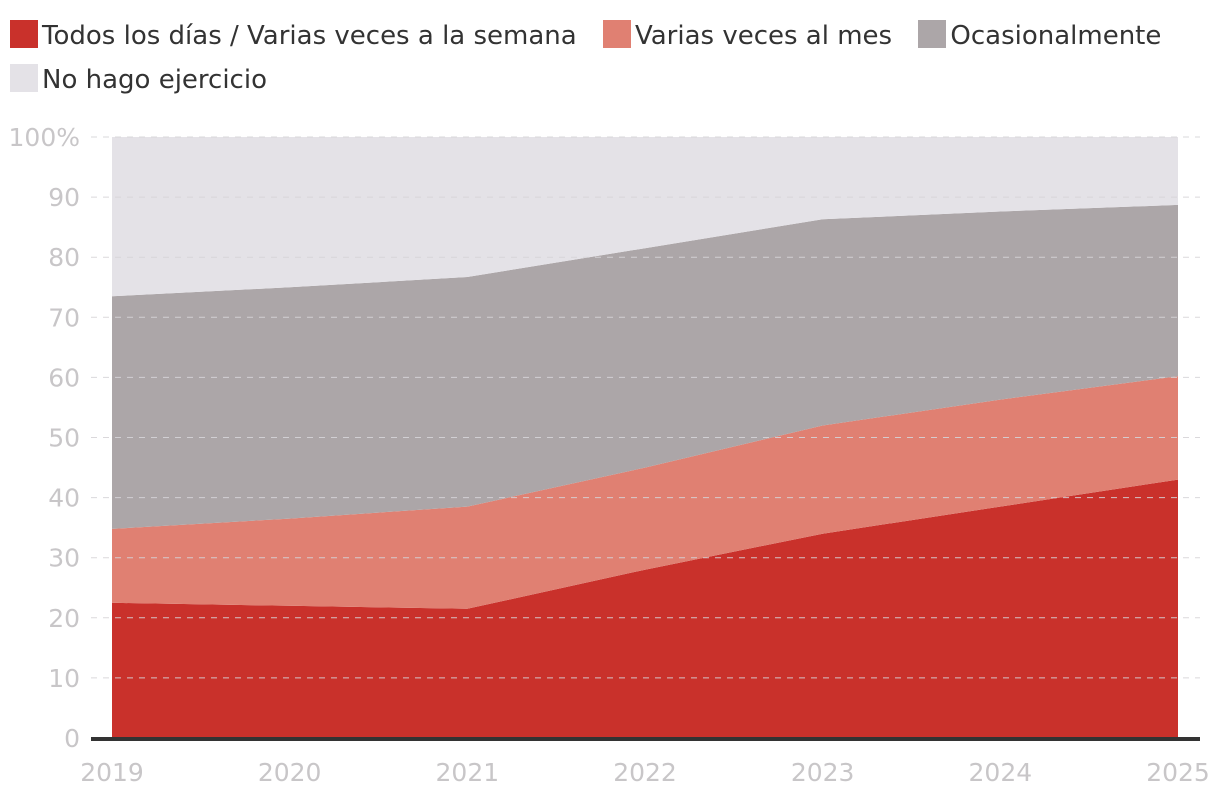 This screenshot has width=1220, height=806. I want to click on y-tick-label: 60, so click(64, 377).